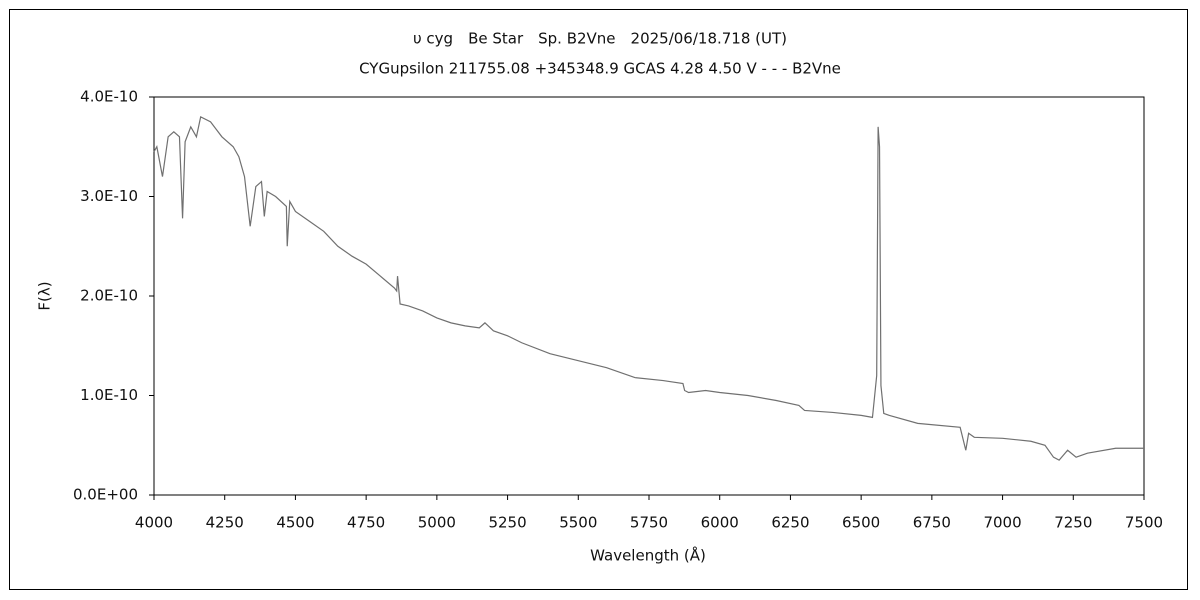 The width and height of the screenshot is (1200, 600). I want to click on y-tick-label: 2.0E-10, so click(109, 296).